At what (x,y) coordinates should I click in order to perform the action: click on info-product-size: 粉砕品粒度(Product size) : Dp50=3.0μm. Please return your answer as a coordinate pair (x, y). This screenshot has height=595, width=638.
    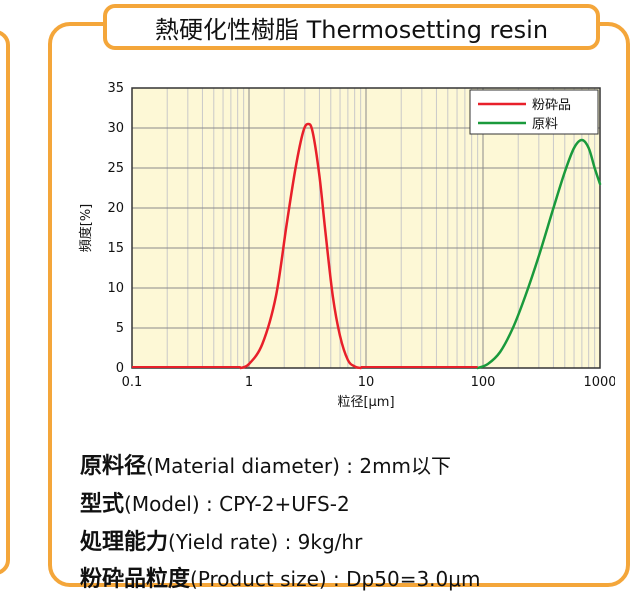
    Looking at the image, I should click on (280, 577).